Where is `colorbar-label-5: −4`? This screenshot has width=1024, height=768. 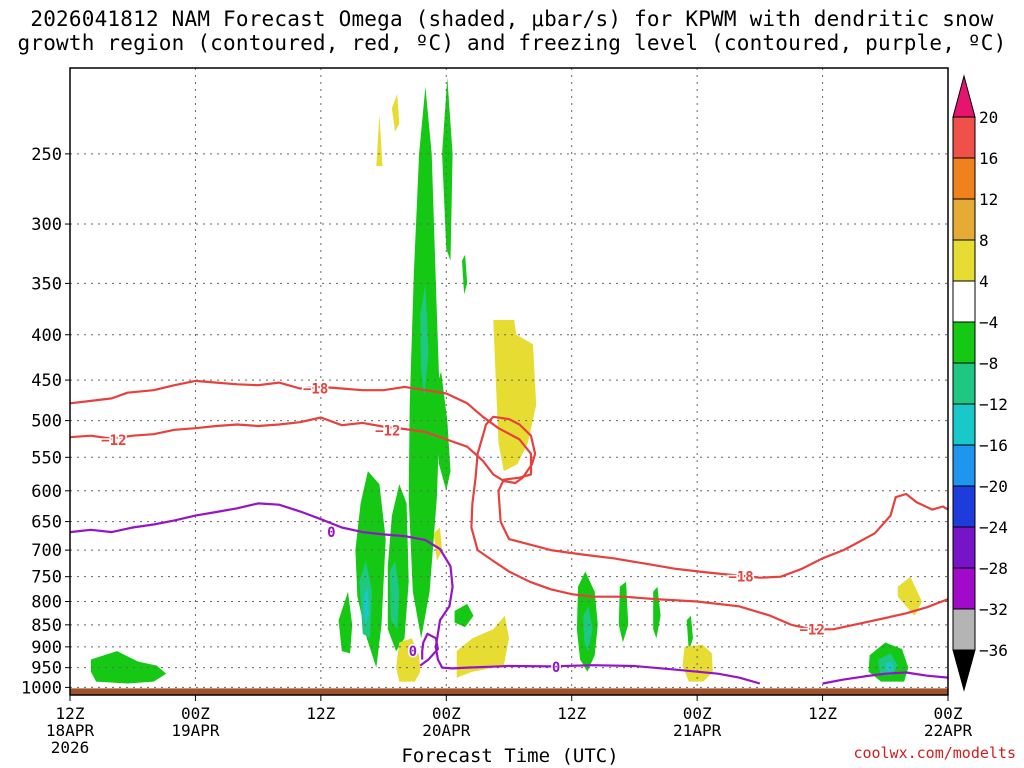
colorbar-label-5: −4 is located at coordinates (988, 322).